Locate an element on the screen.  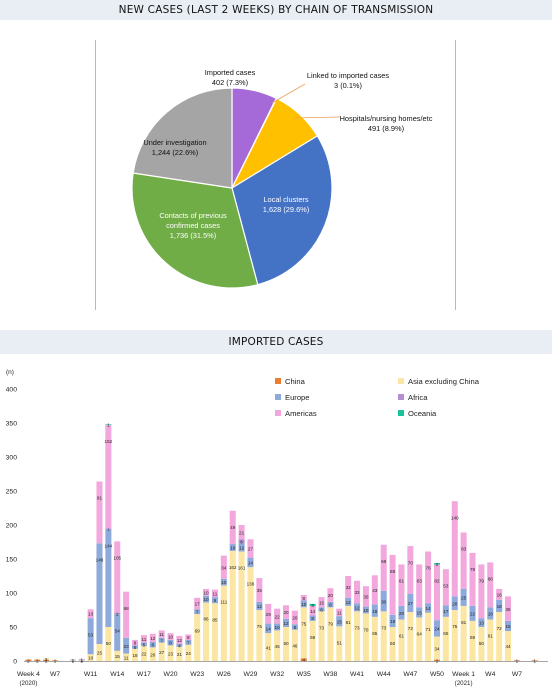
data-label: 10 is located at coordinates (171, 637).